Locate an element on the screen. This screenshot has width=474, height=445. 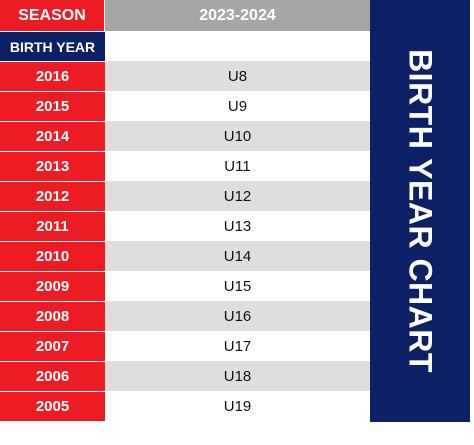
birth-year-cell: 2013 is located at coordinates (52, 166).